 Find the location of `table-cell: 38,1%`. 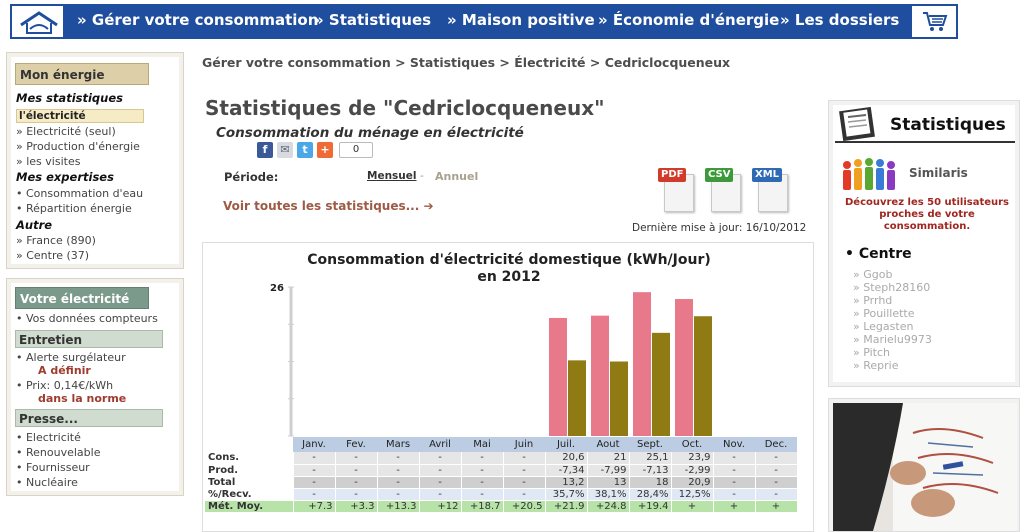

table-cell: 38,1% is located at coordinates (608, 494).